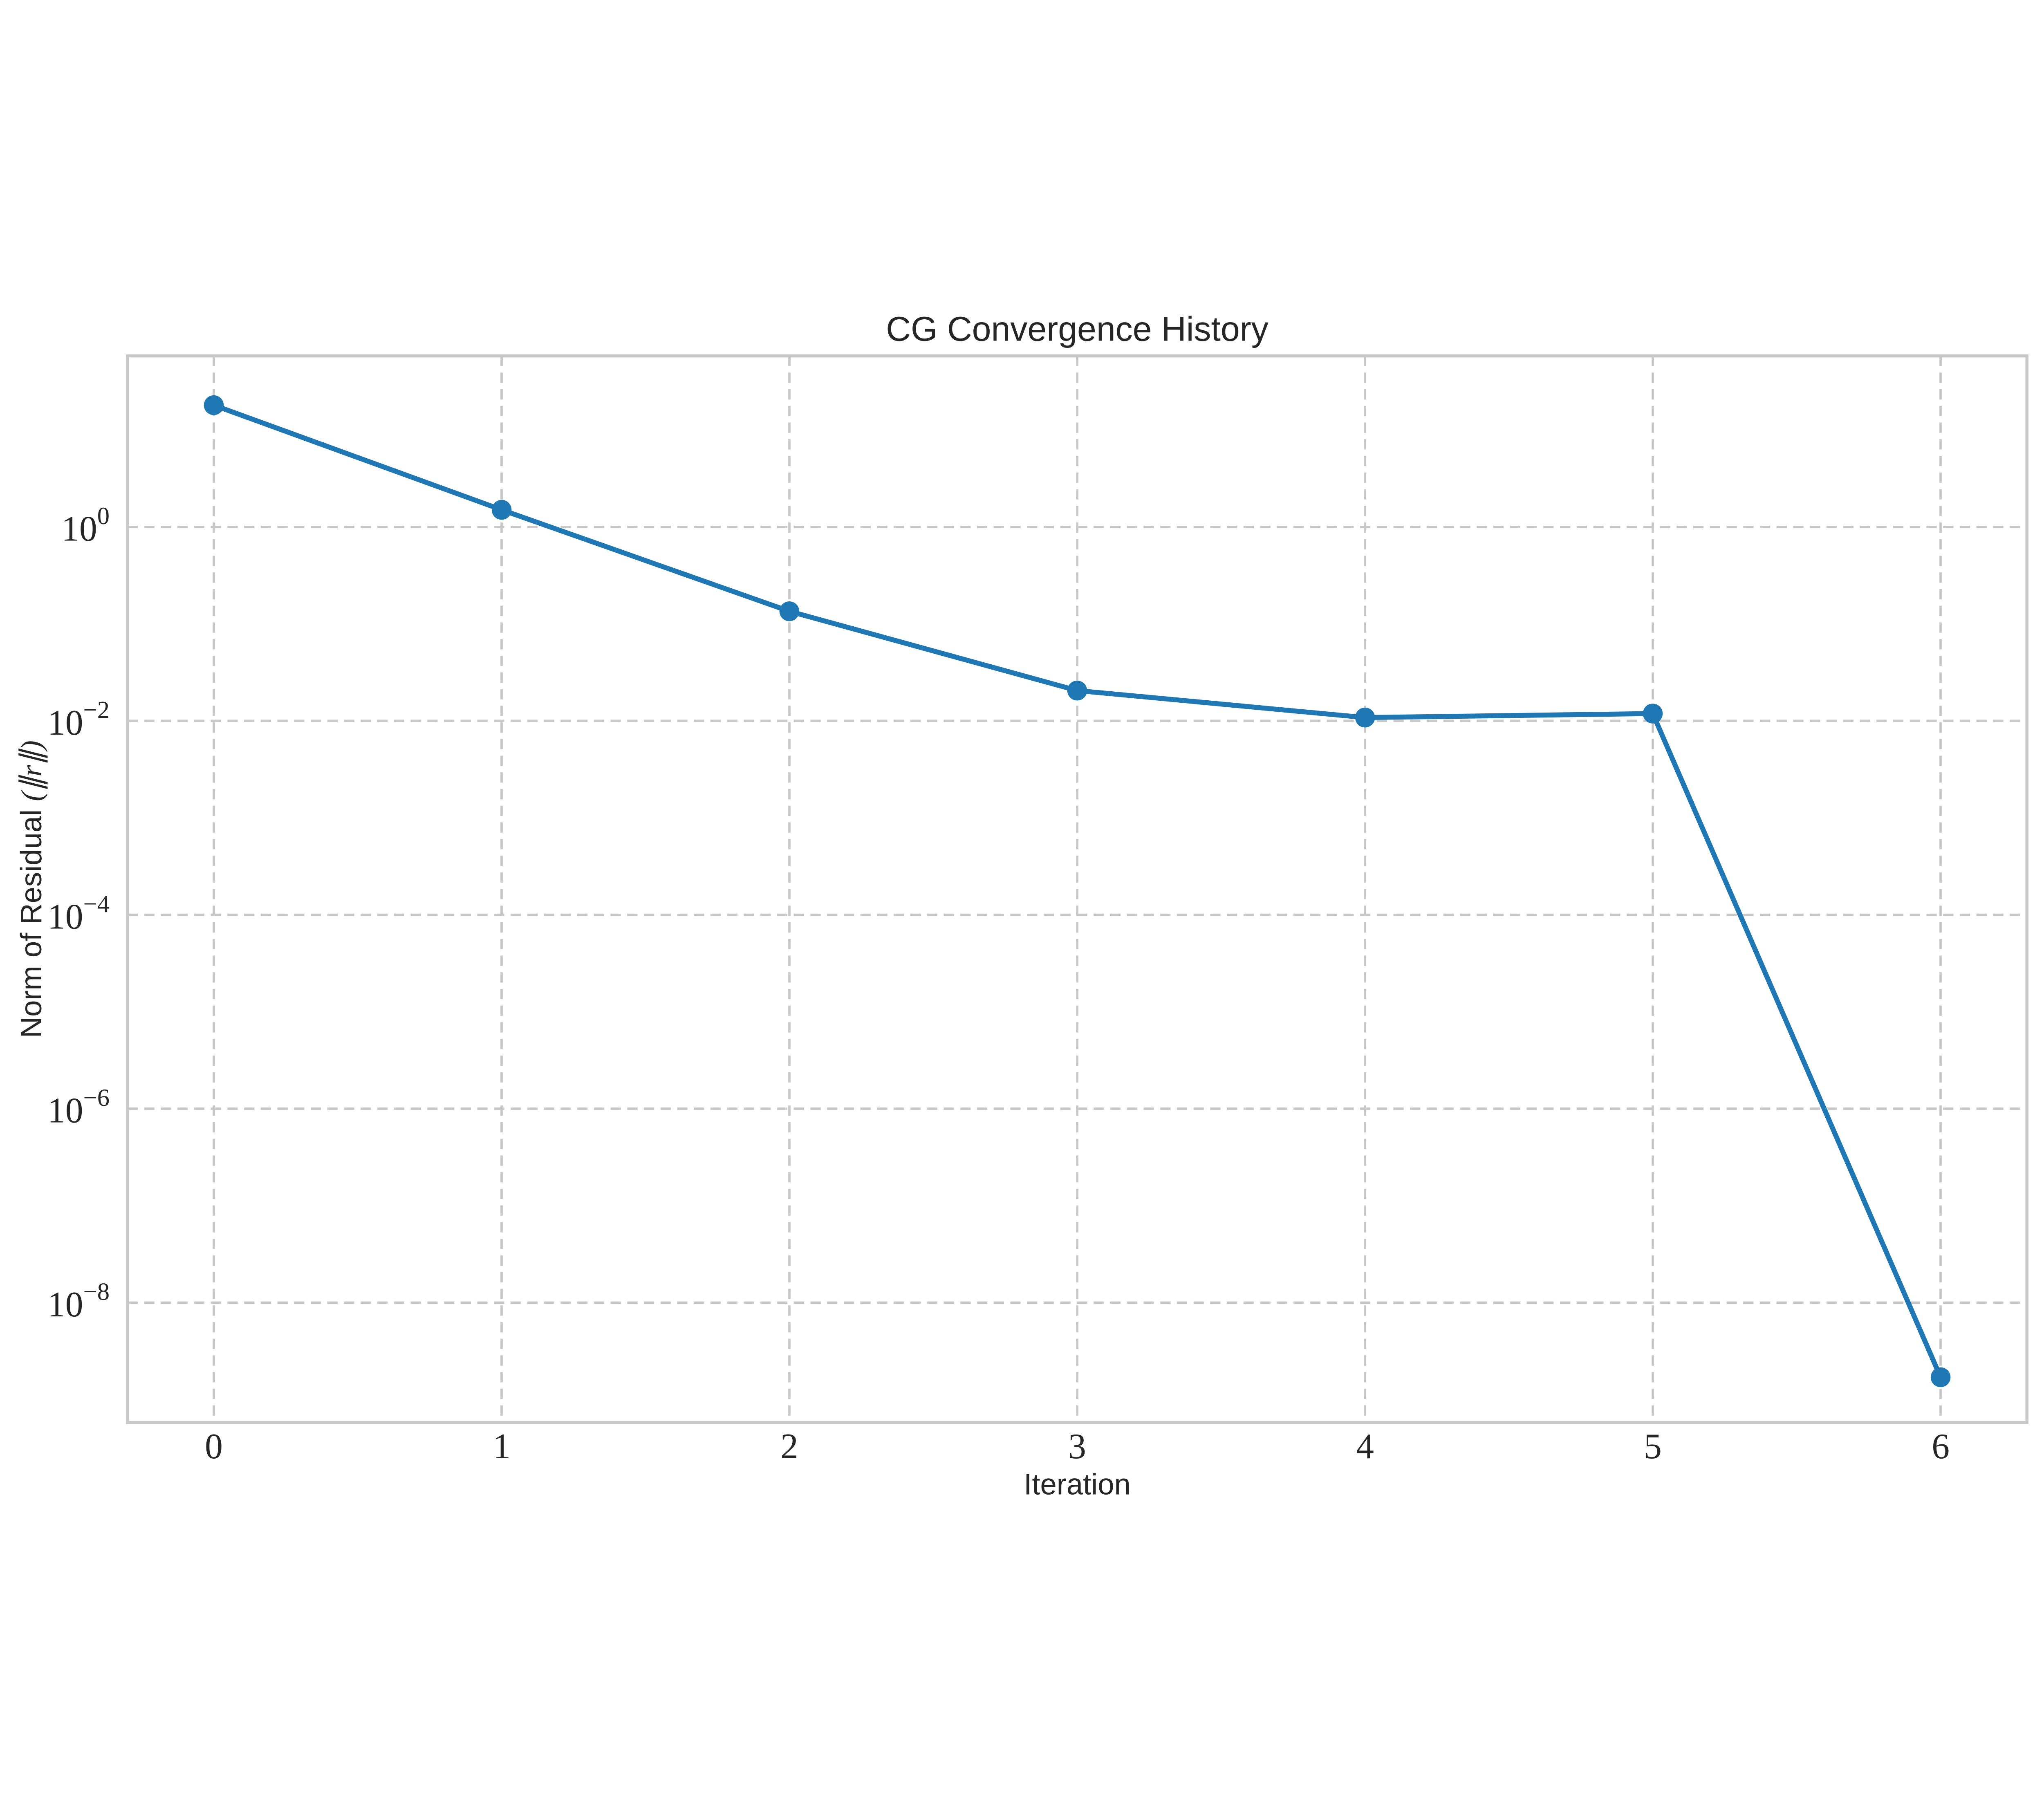 The image size is (2044, 1809). Describe the element at coordinates (32, 919) in the screenshot. I see `y-axis-label-text: Norm of Residual` at that location.